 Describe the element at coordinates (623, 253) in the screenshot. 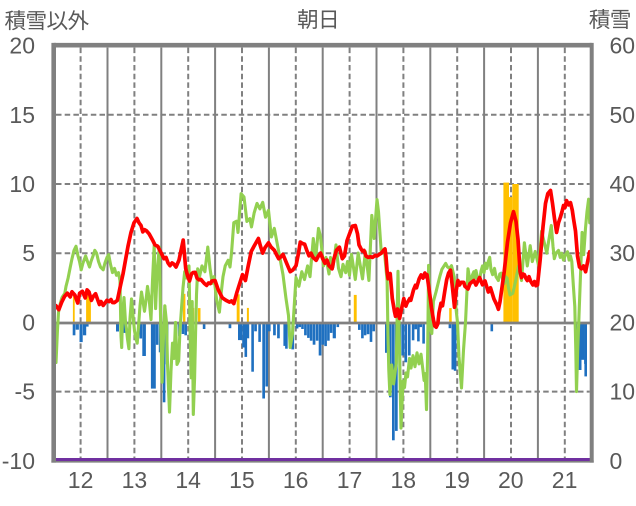

I see `svg-text: 30` at that location.